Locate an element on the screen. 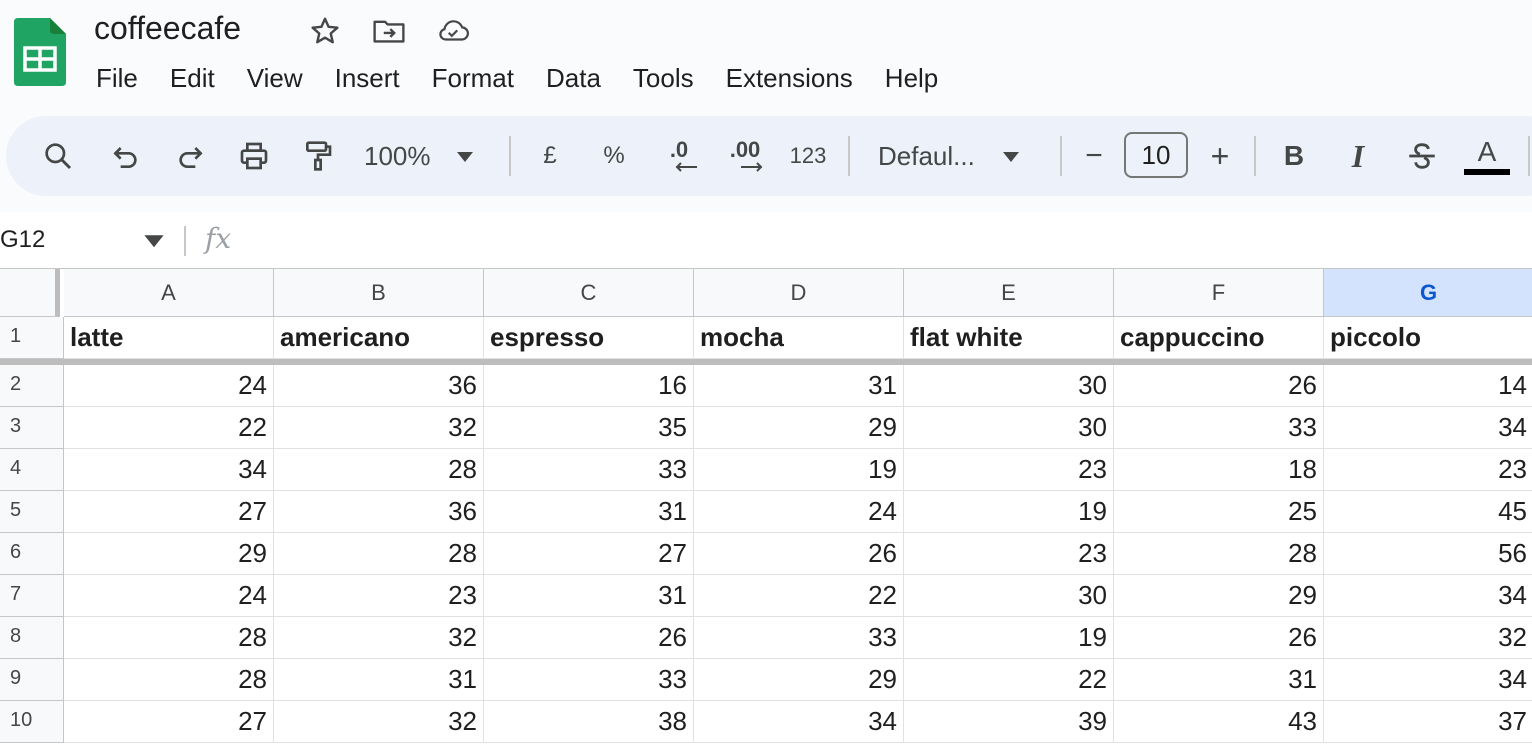  column-header-b: B is located at coordinates (379, 293).